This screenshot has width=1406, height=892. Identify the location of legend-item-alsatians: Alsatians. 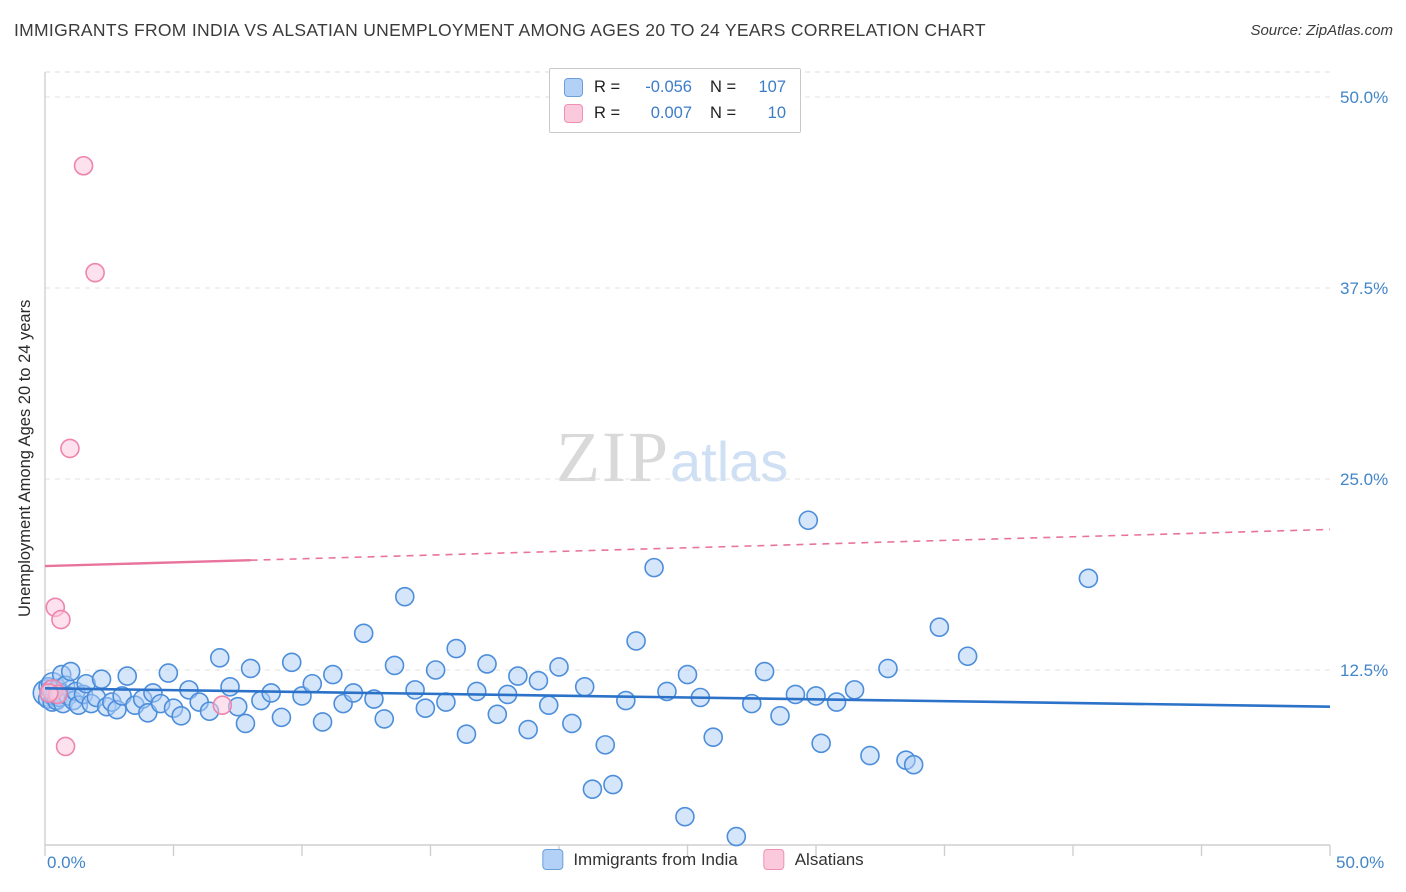
(813, 859).